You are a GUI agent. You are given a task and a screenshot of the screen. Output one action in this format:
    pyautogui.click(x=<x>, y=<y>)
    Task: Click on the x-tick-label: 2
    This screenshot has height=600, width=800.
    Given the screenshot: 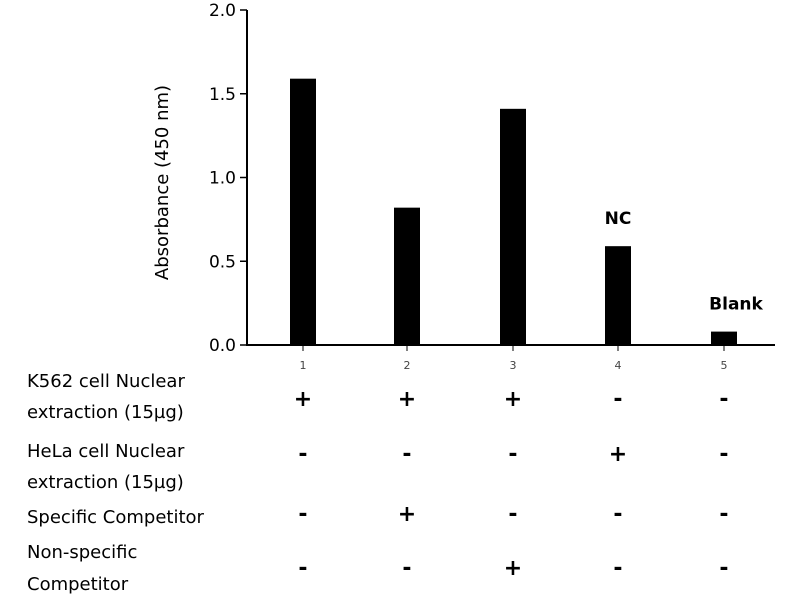 What is the action you would take?
    pyautogui.click(x=407, y=364)
    